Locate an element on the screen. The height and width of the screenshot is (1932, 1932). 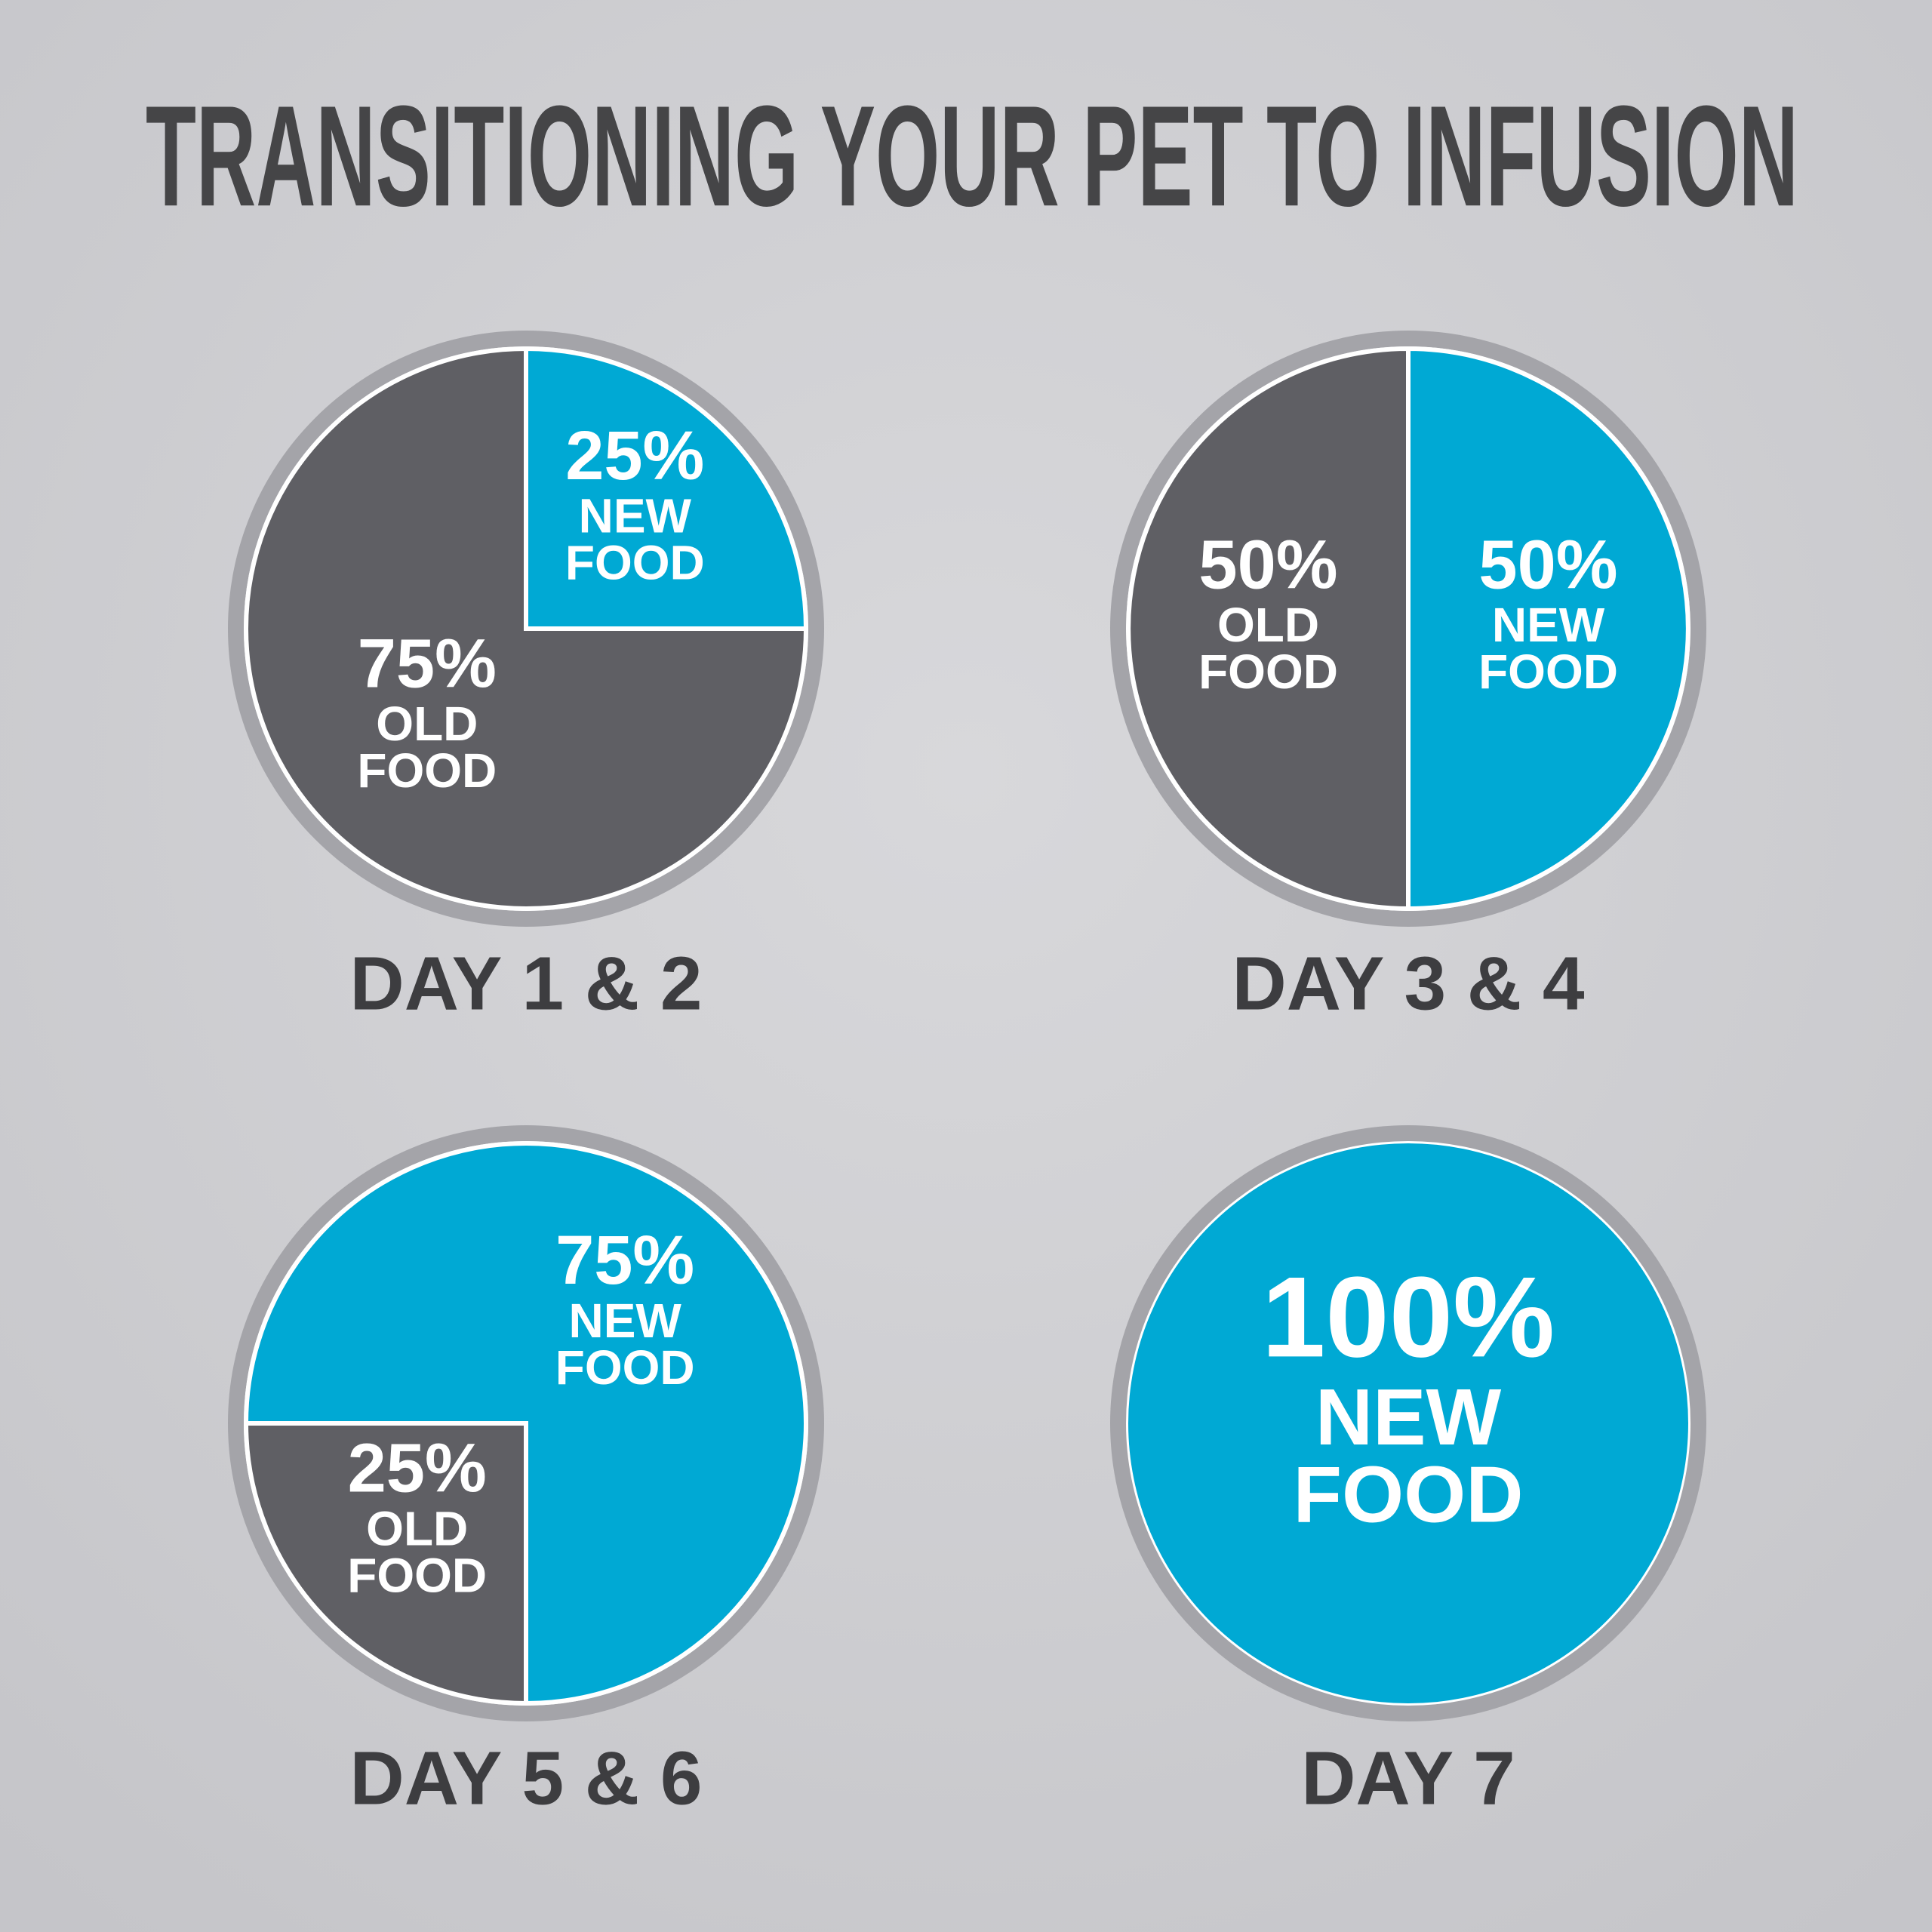
pie-title: DAY 5 & 6 is located at coordinates (526, 1778).